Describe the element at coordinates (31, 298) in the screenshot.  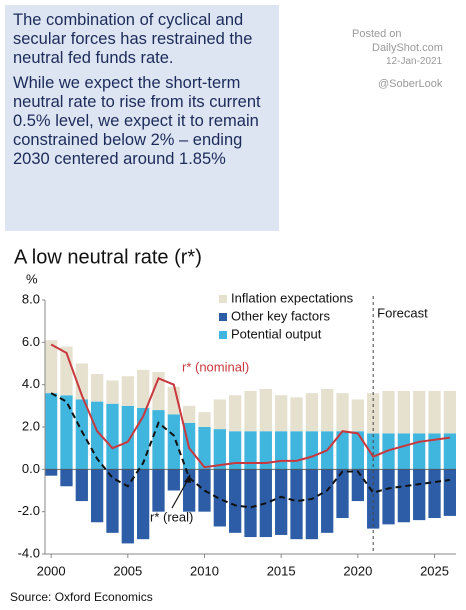
I see `y-tick-label: 8.0` at that location.